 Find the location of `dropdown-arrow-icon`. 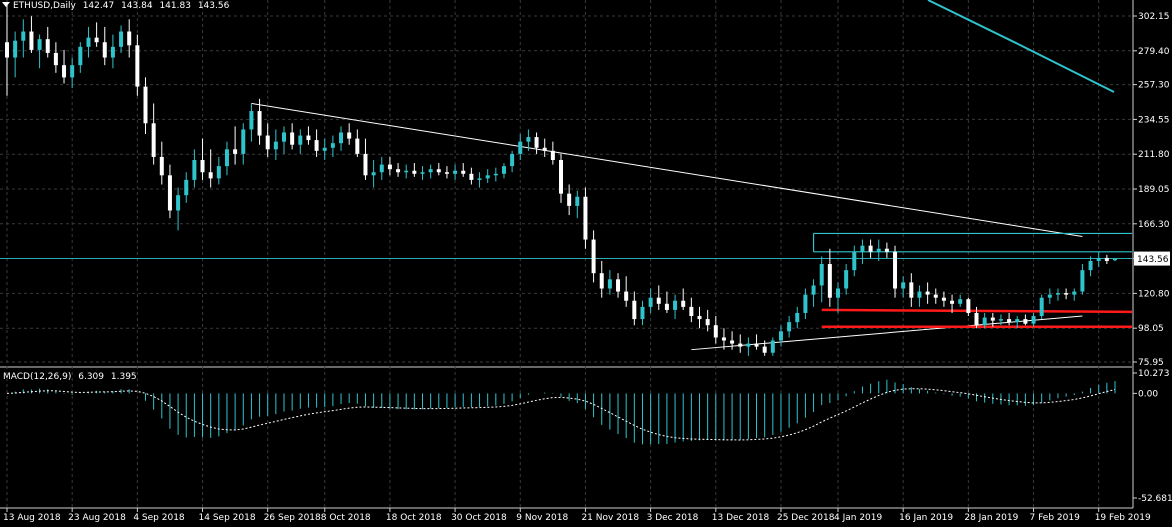

dropdown-arrow-icon is located at coordinates (6, 4).